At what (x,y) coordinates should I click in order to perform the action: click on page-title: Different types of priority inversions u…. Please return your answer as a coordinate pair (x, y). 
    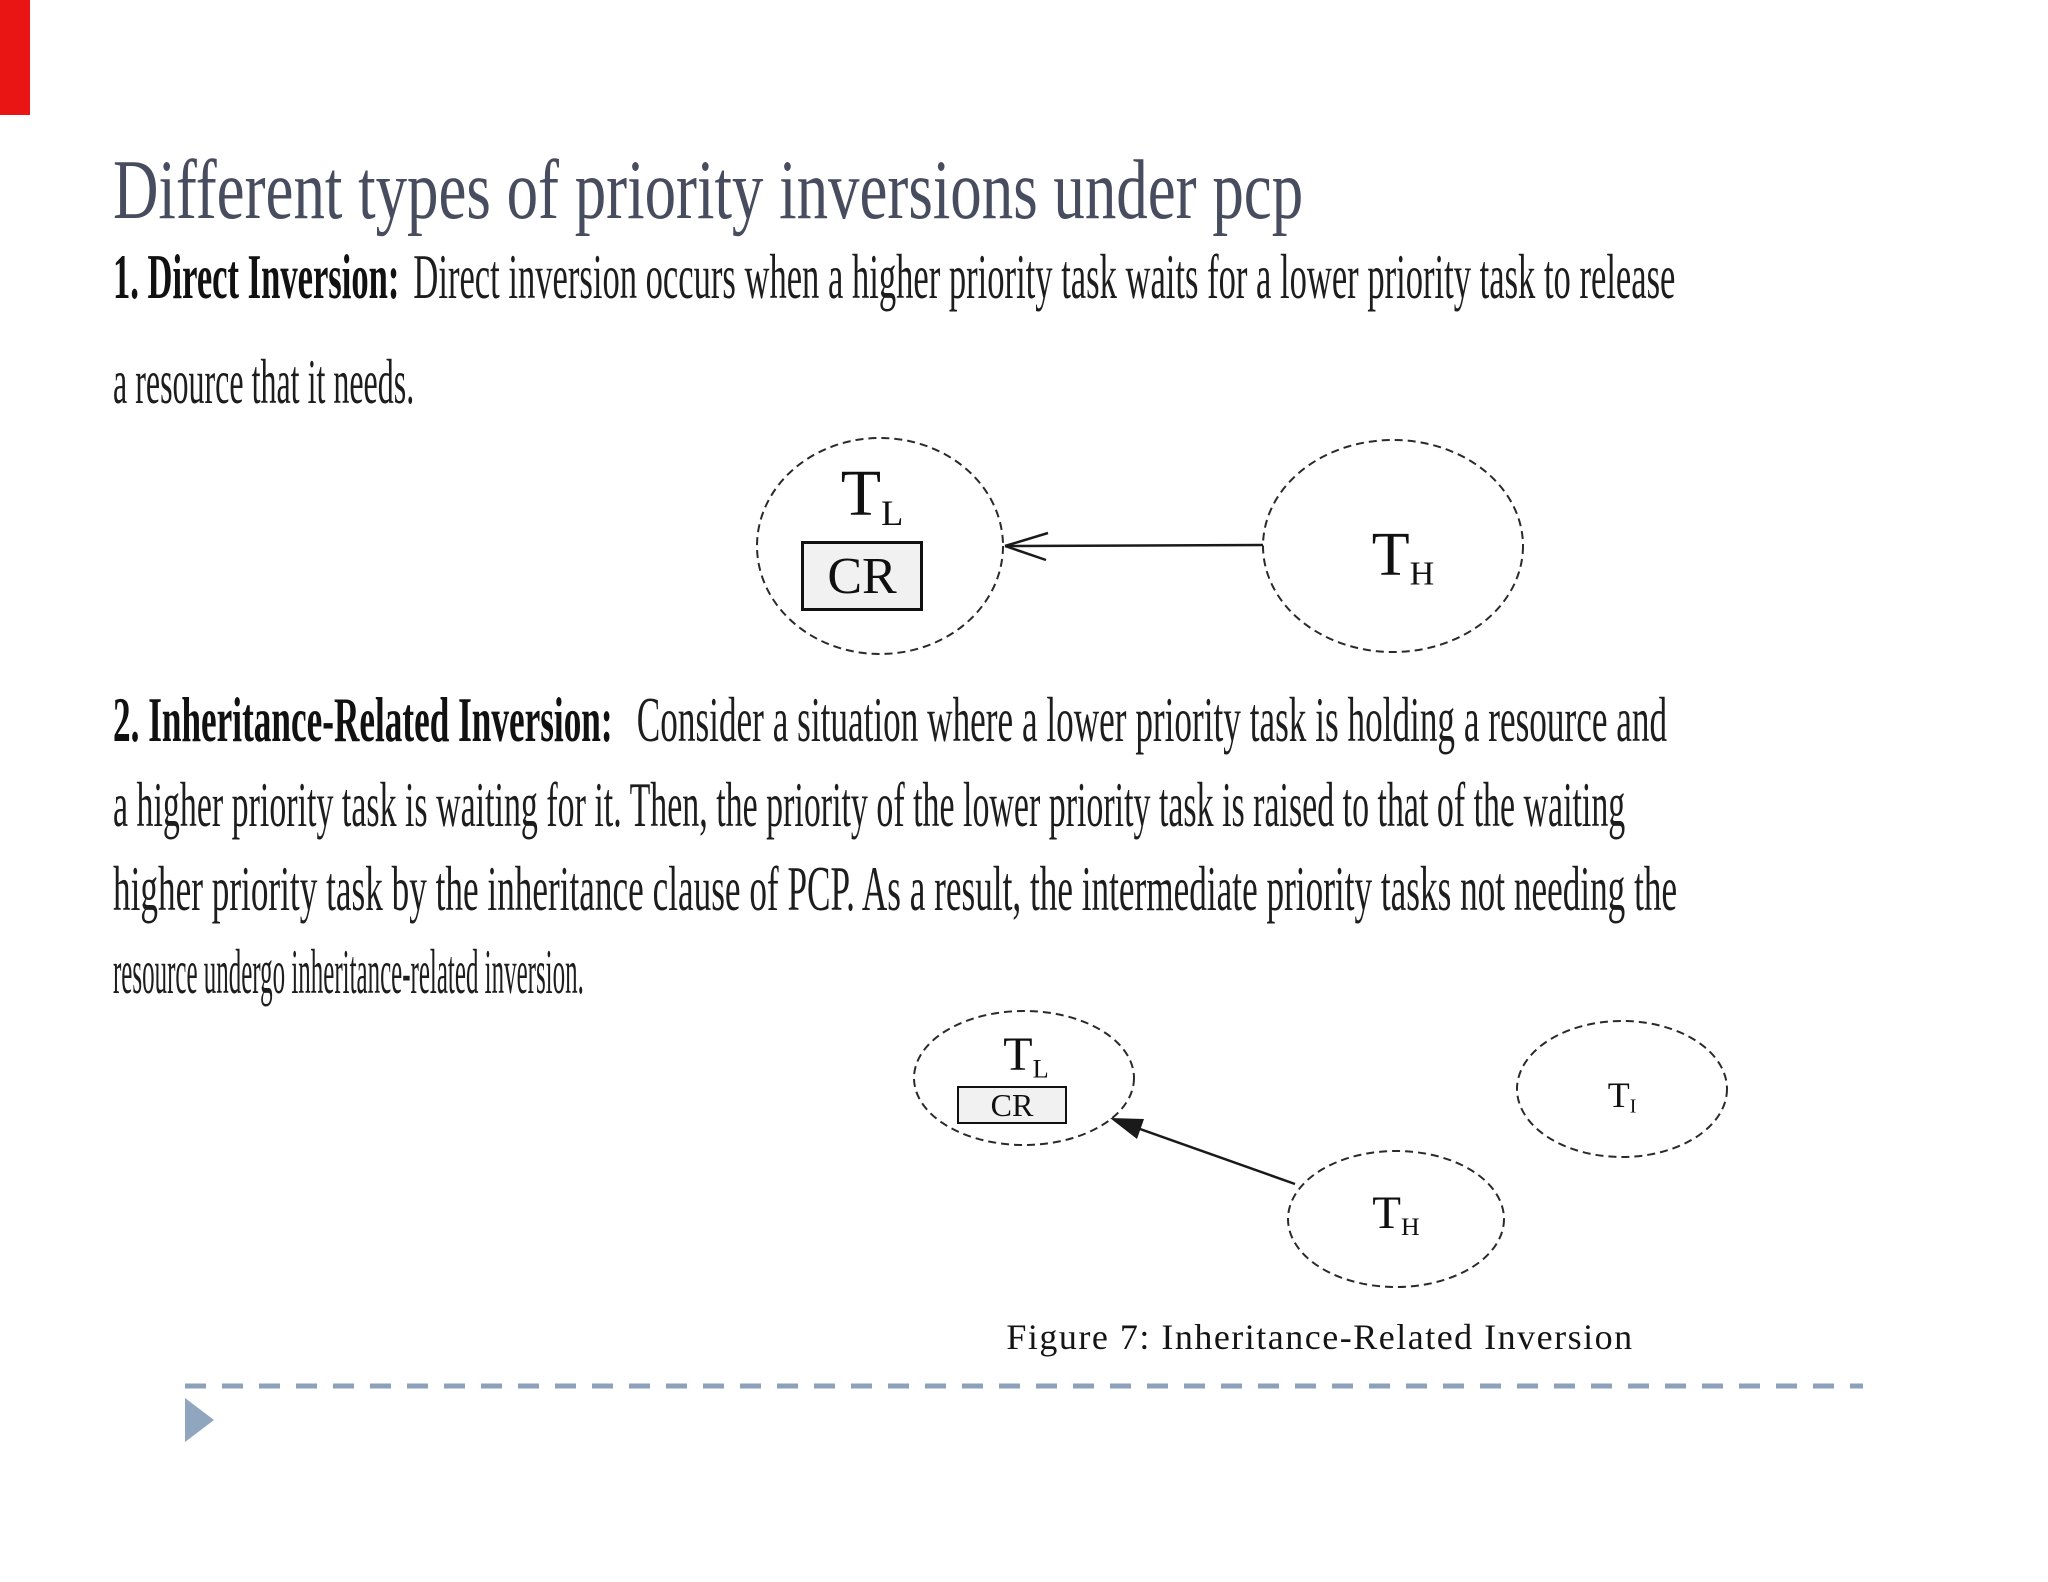
    Looking at the image, I should click on (917, 190).